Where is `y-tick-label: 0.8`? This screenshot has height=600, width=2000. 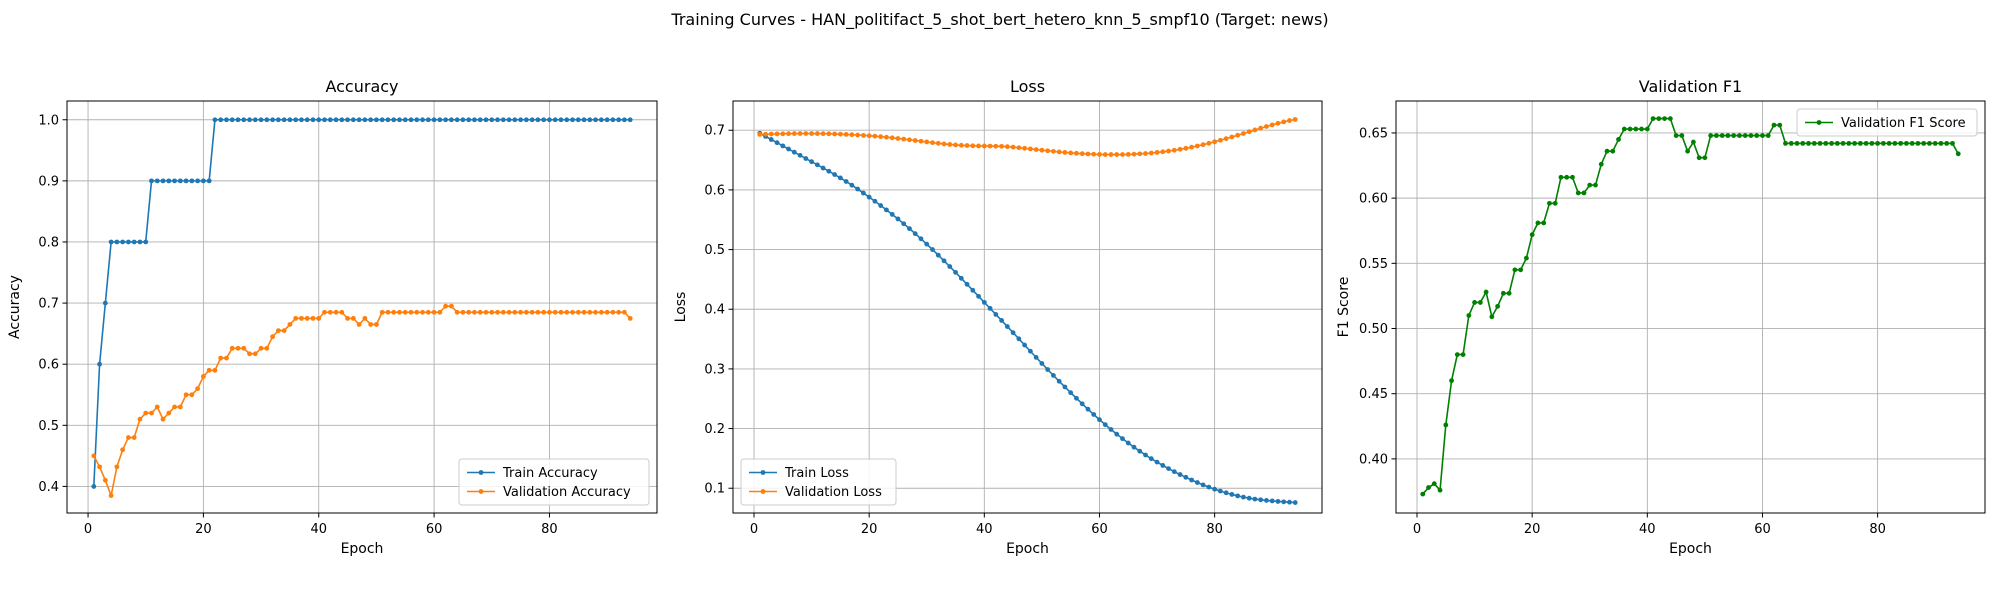 y-tick-label: 0.8 is located at coordinates (48, 242).